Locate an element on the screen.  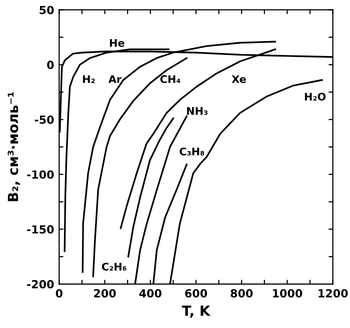
x-tick-label: 600 is located at coordinates (196, 293).